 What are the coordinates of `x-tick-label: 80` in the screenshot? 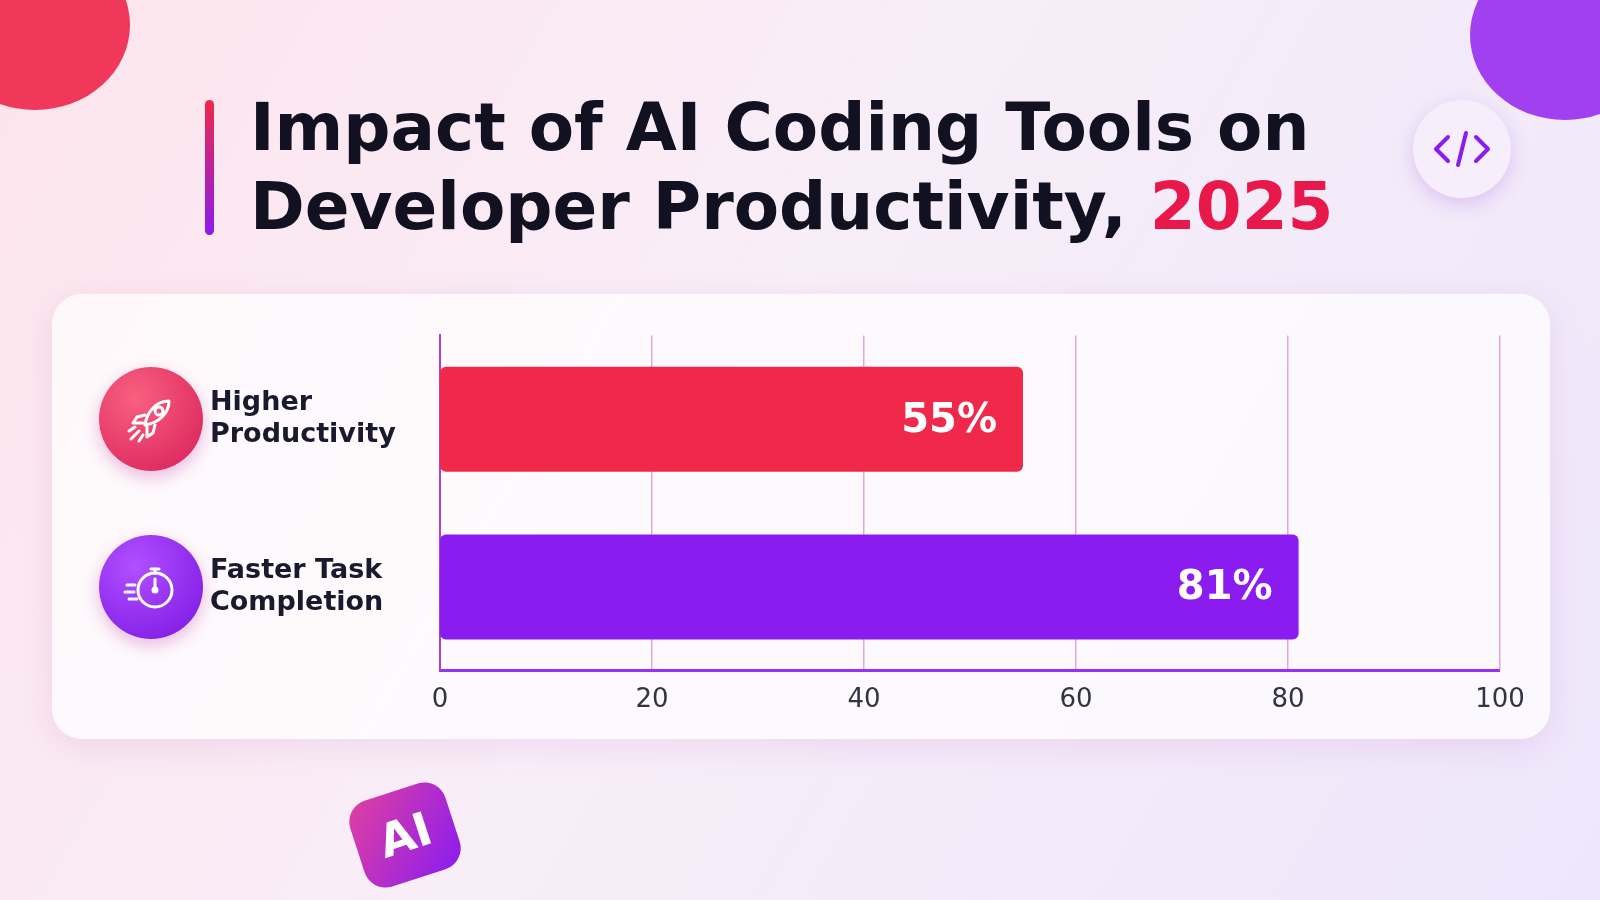 It's located at (1288, 698).